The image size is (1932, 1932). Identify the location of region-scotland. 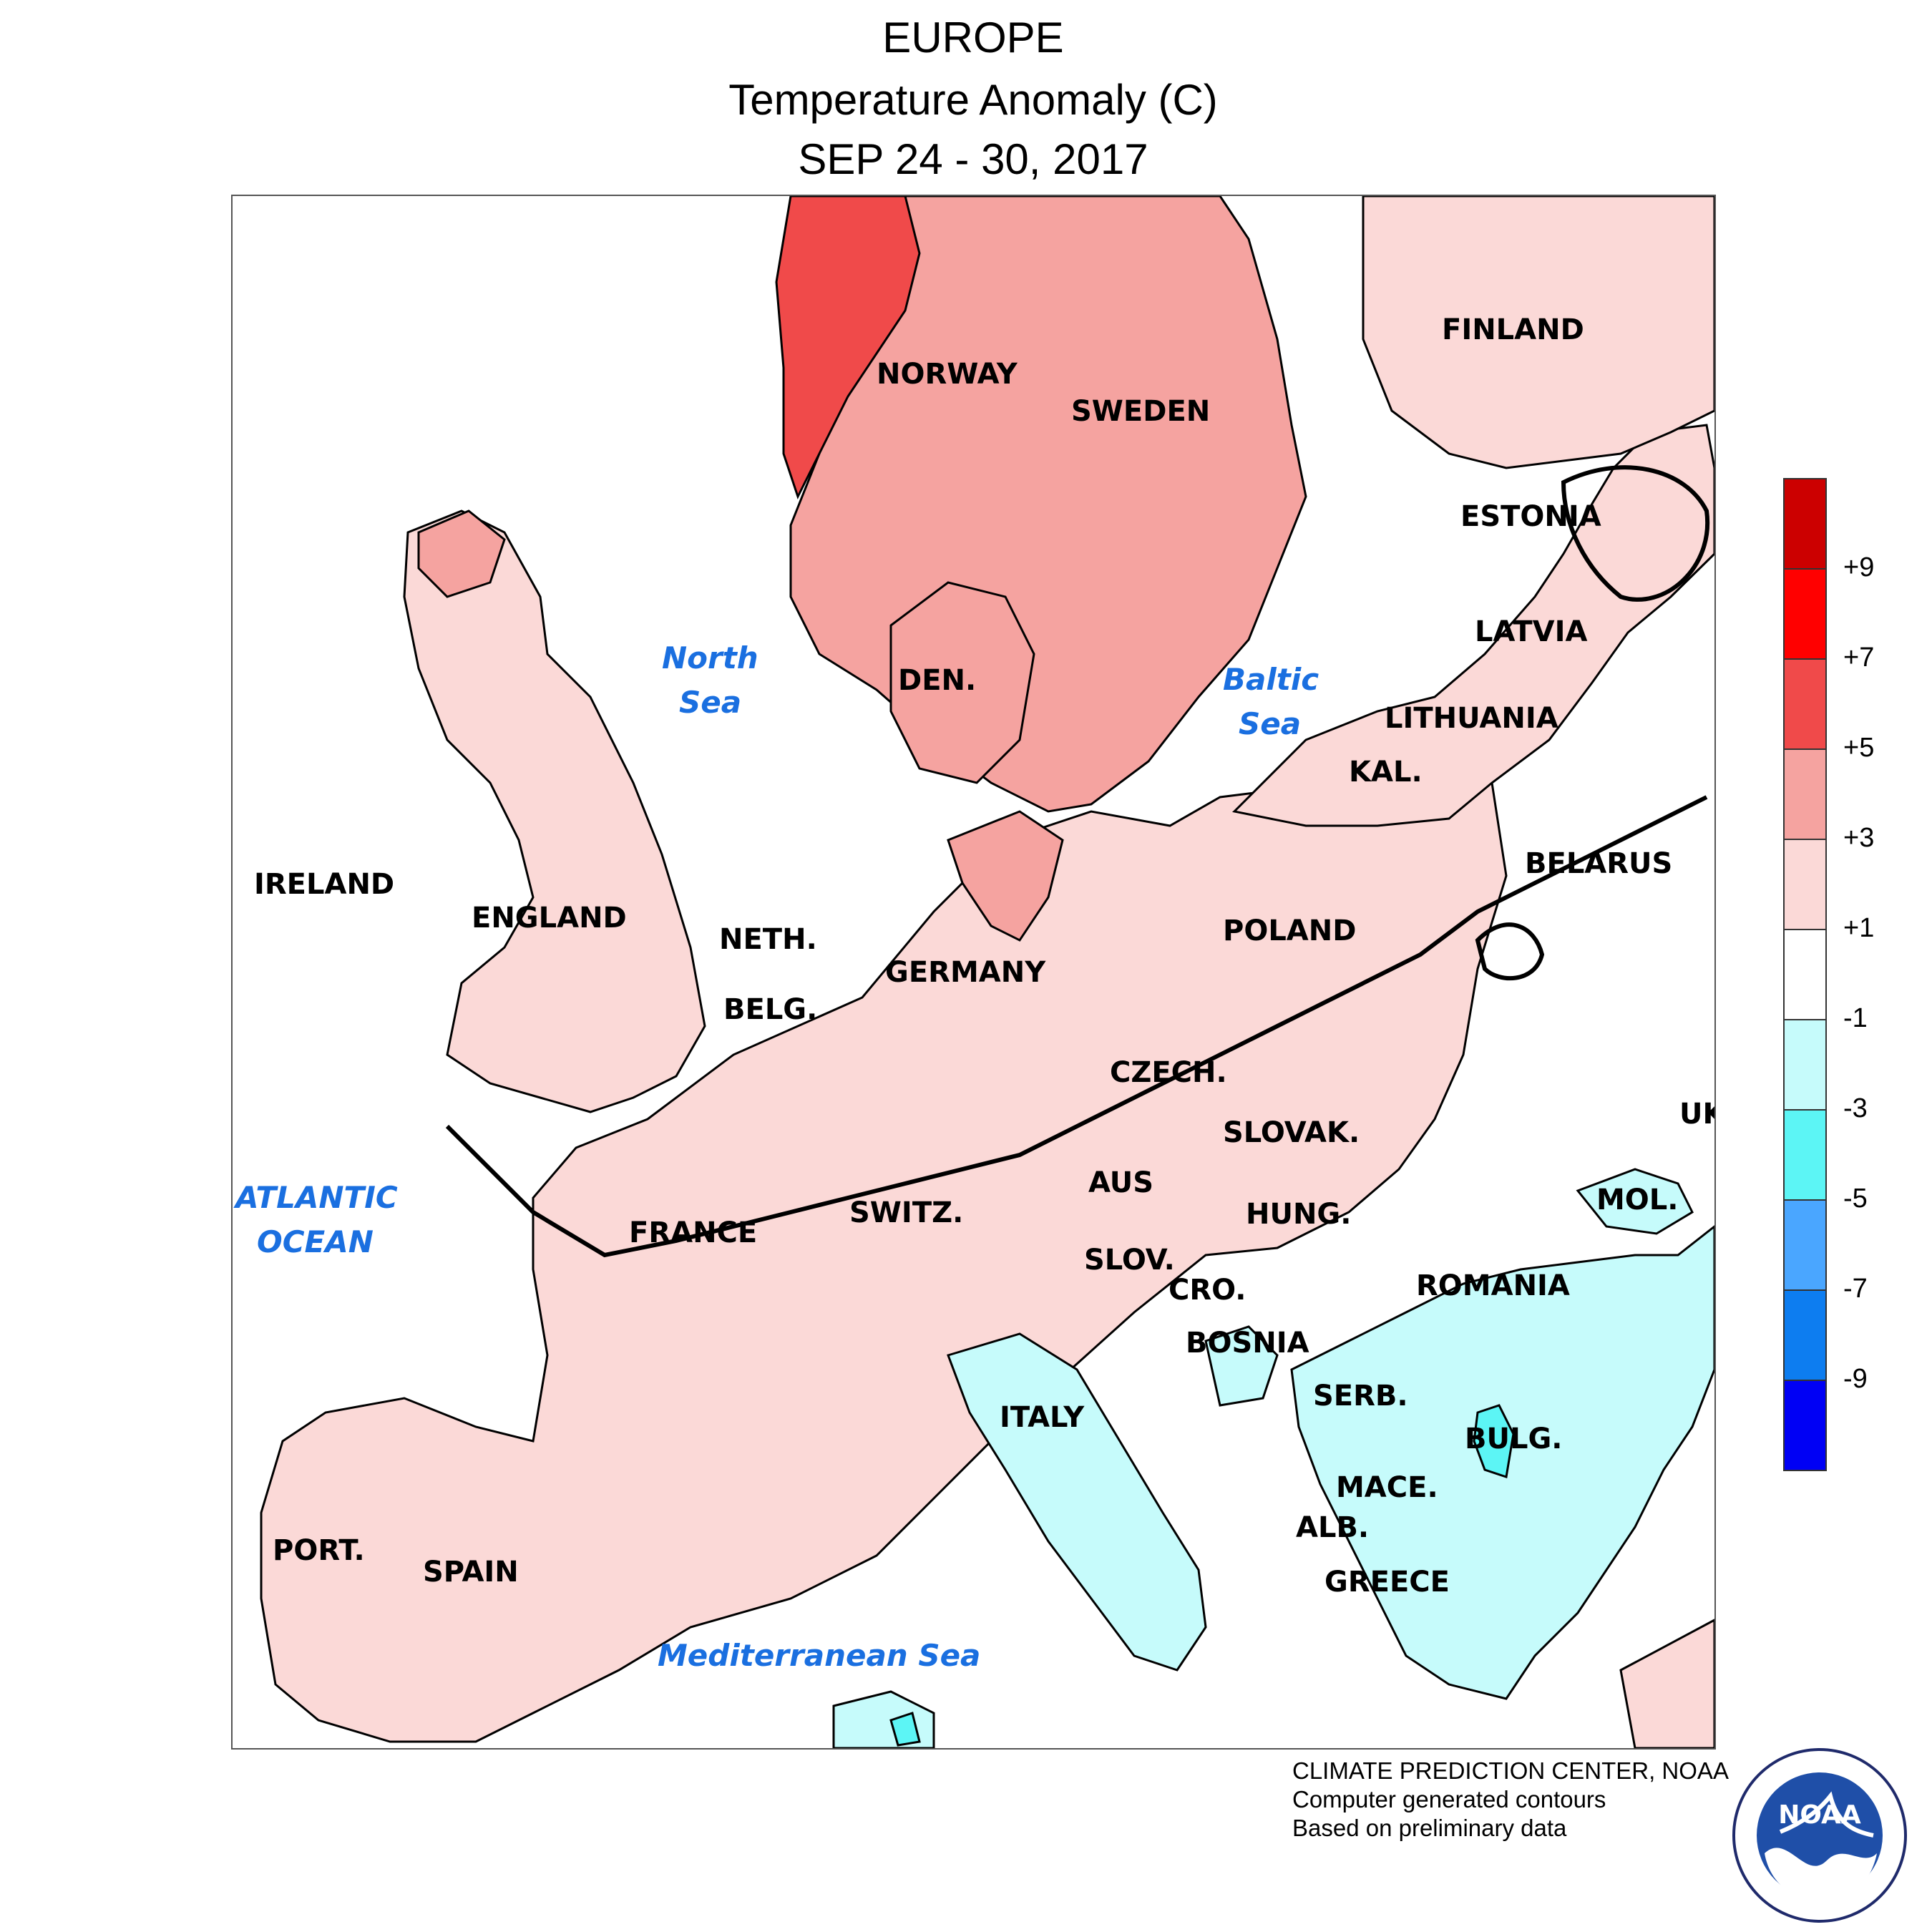
(461, 553).